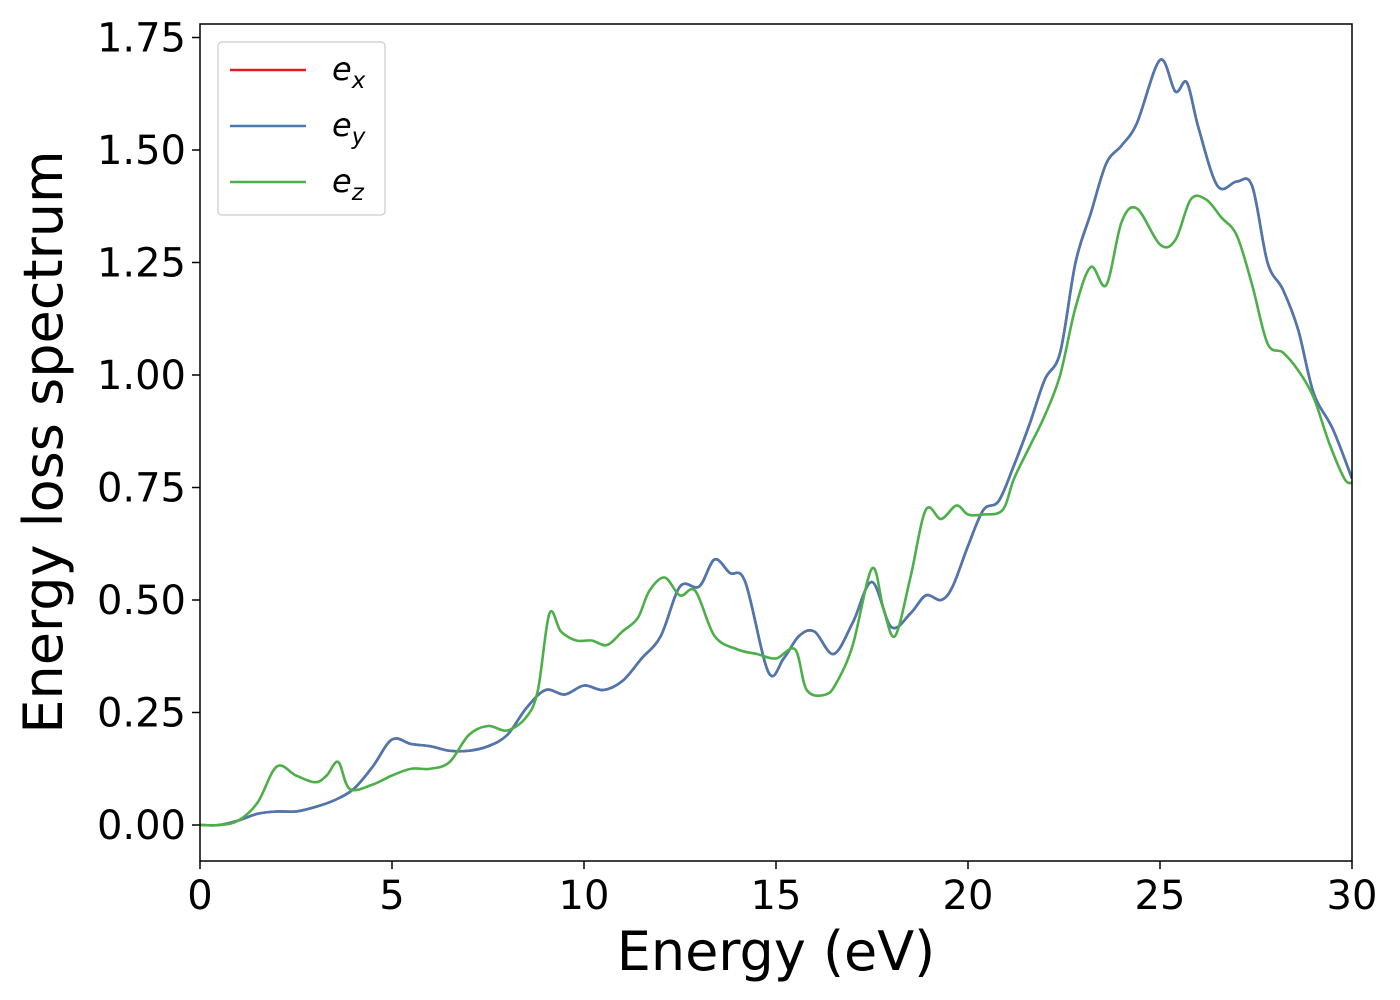 The width and height of the screenshot is (1400, 1000). I want to click on y-tick-label: 1.25, so click(141, 264).